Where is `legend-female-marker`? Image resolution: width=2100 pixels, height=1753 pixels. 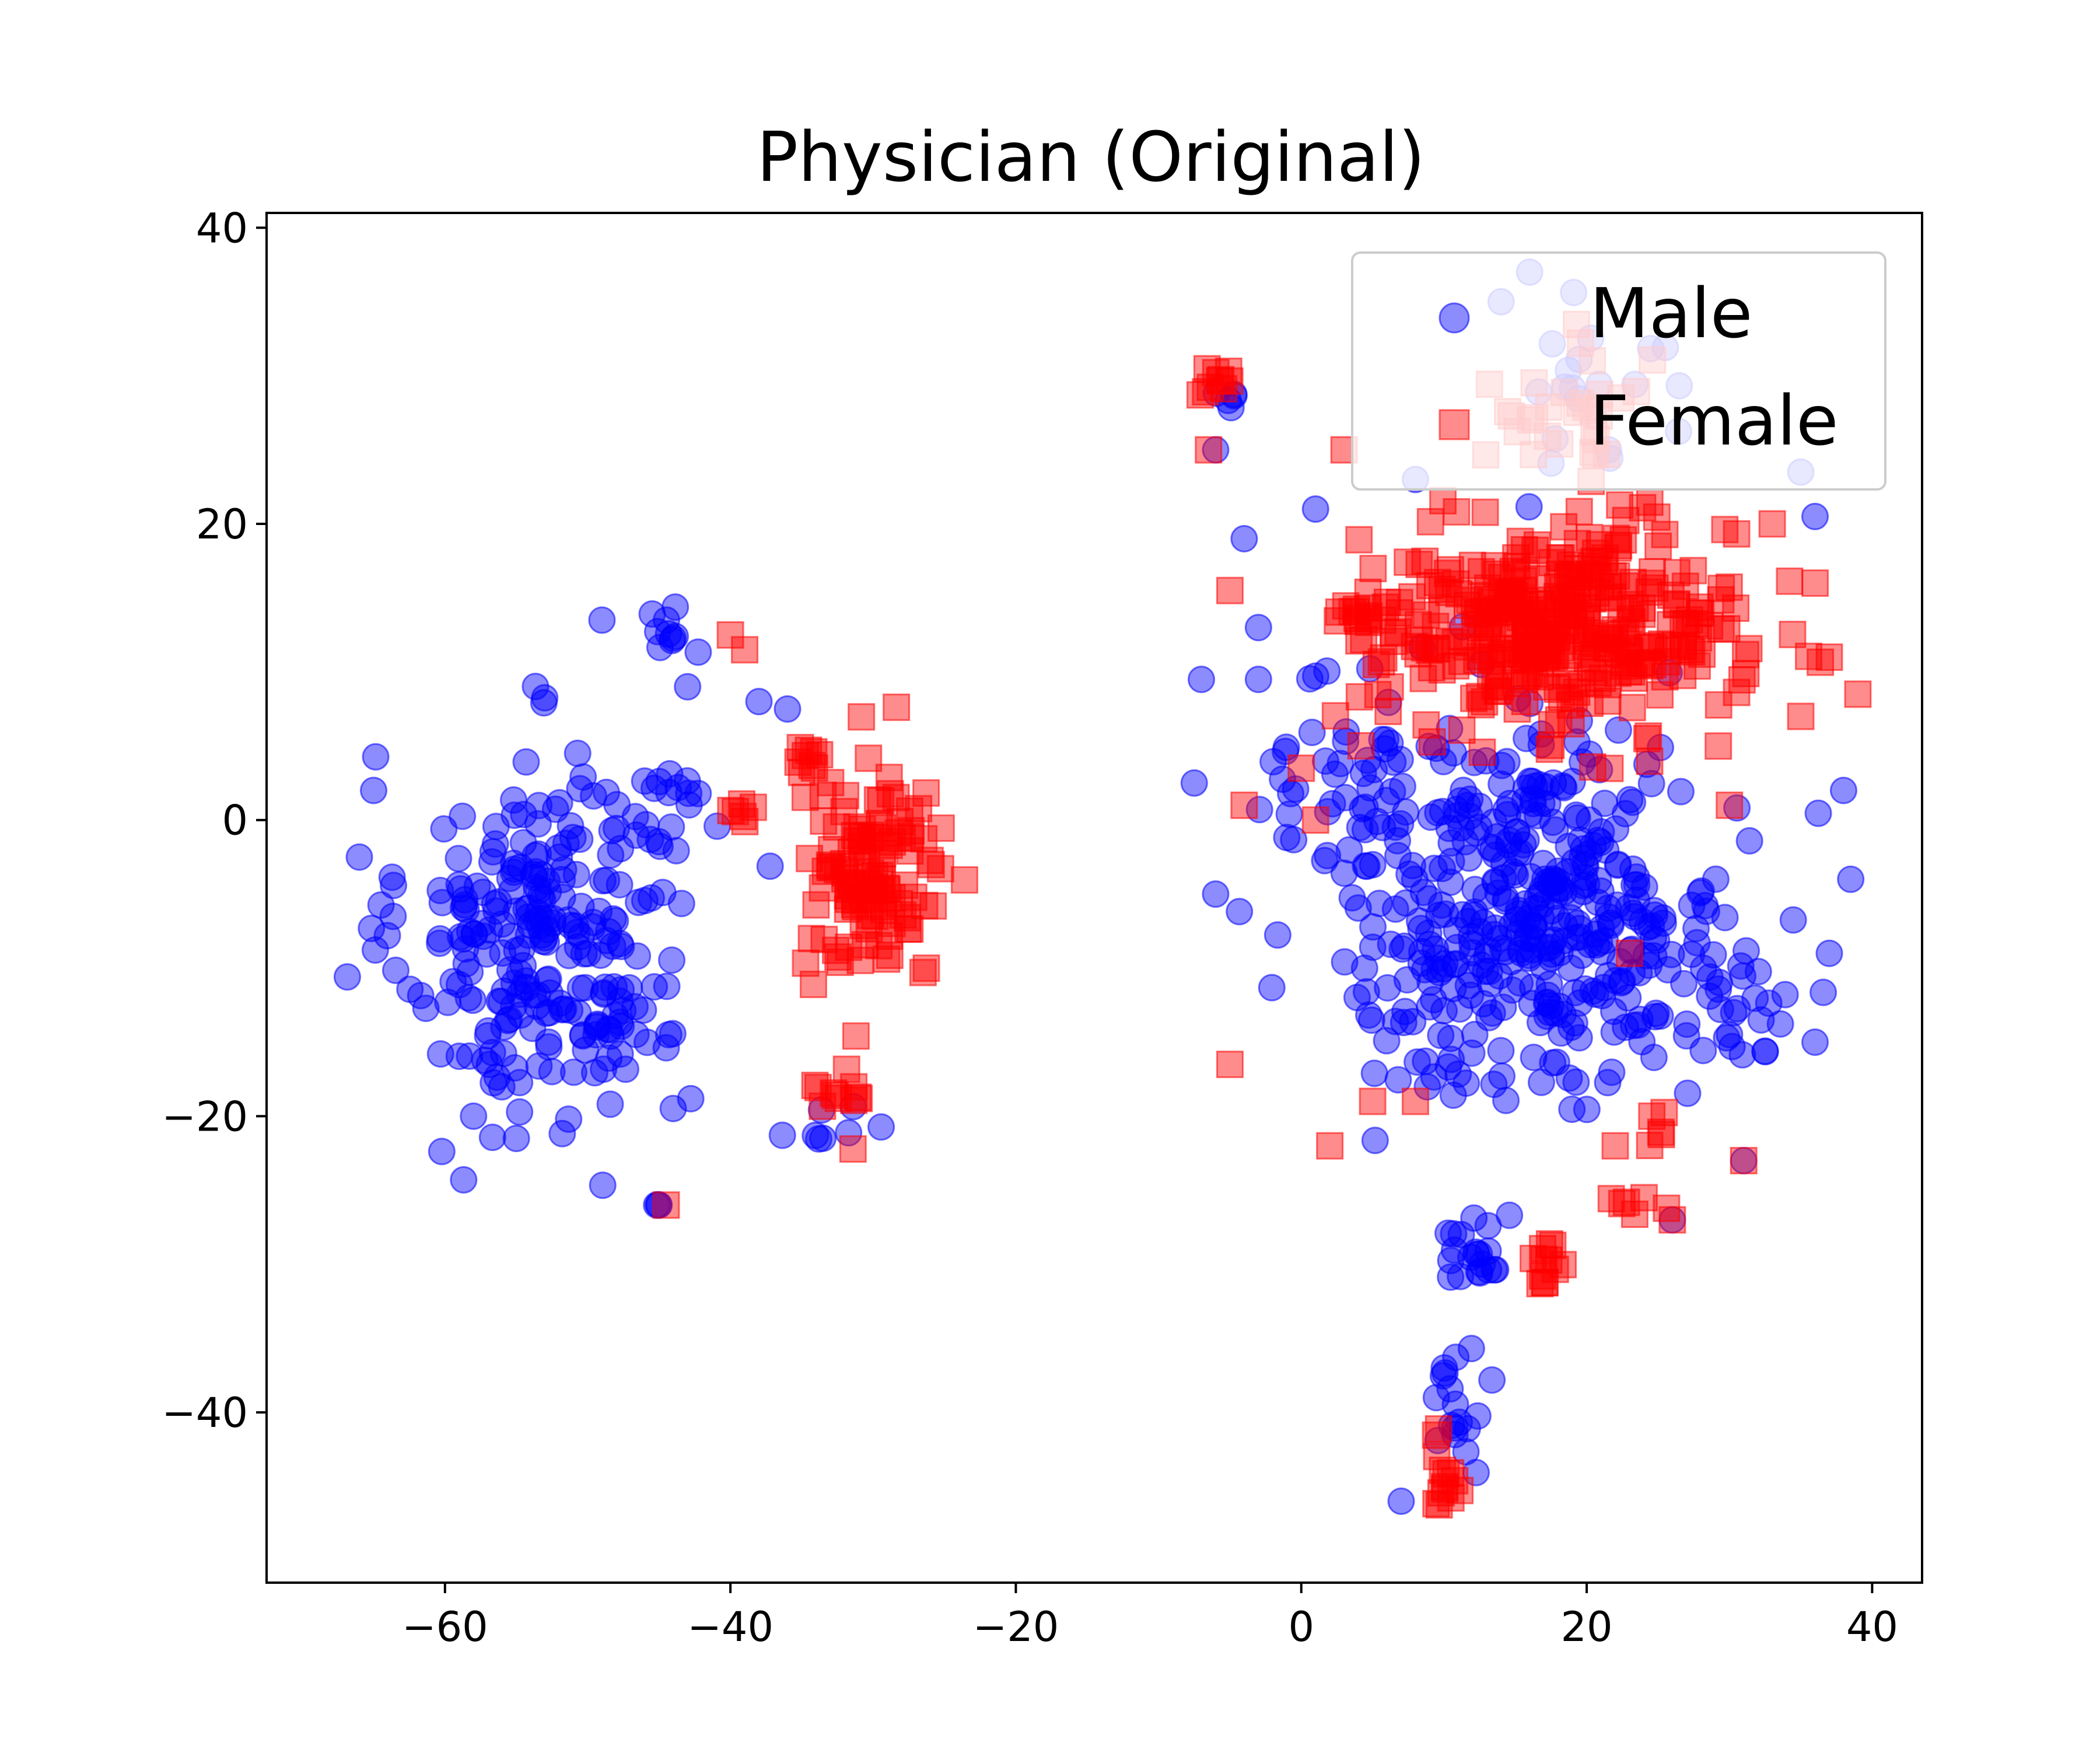 legend-female-marker is located at coordinates (1454, 424).